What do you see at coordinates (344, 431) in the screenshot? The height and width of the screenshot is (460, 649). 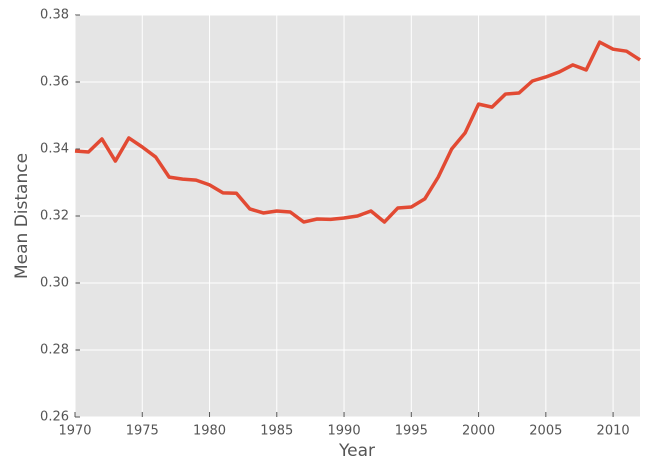 I see `x-tick-label: 1990` at bounding box center [344, 431].